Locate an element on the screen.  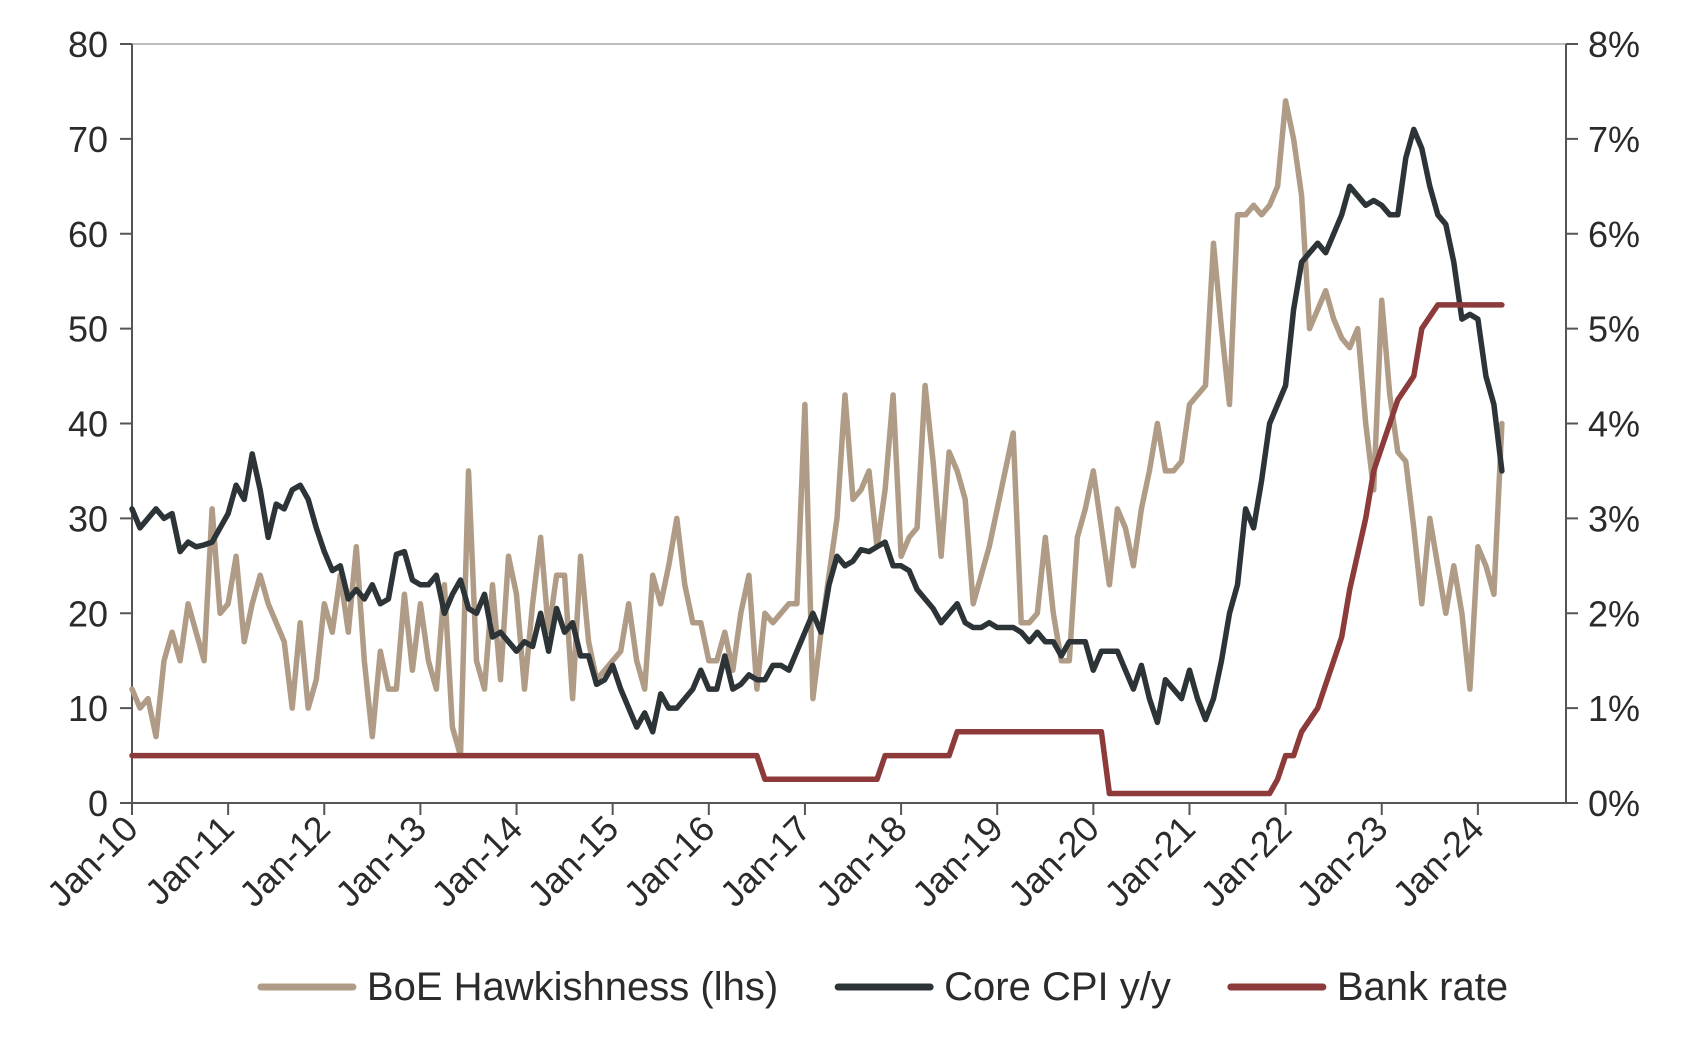
left-tick-label: 60 is located at coordinates (88, 234).